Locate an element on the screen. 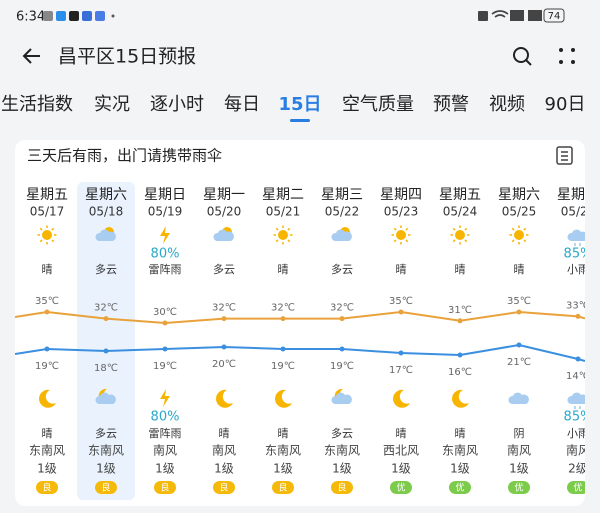 This screenshot has width=600, height=513. night-weather: 小雨 is located at coordinates (578, 433).